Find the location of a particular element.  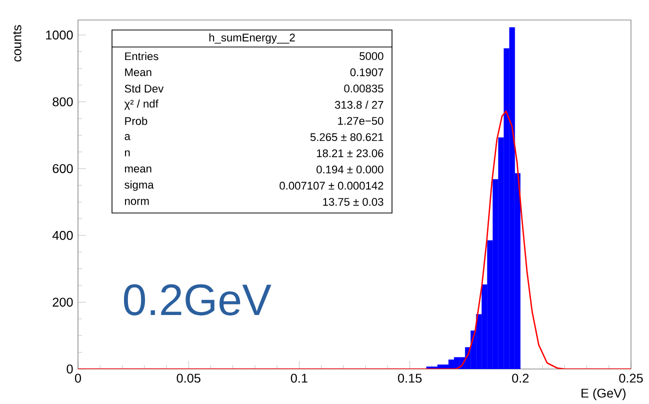

annotation: Std Dev is located at coordinates (144, 88).